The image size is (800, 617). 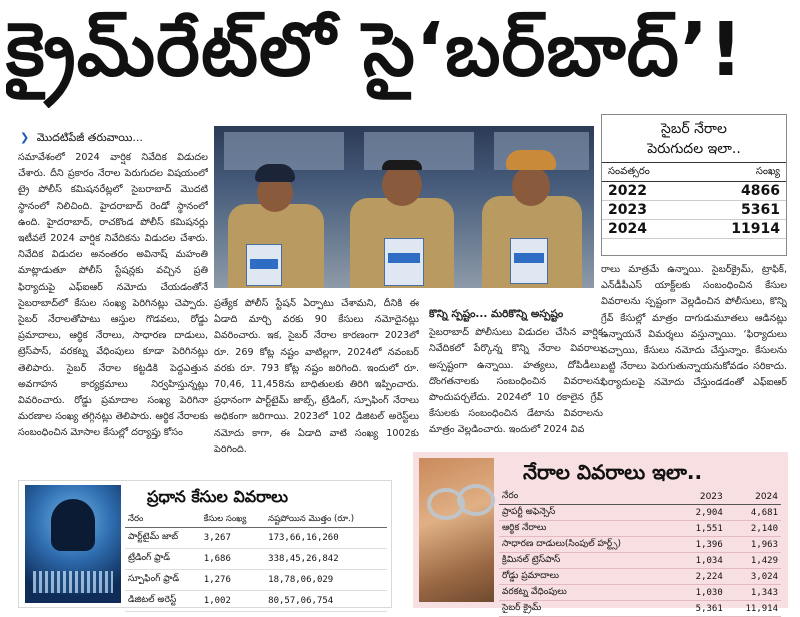 I want to click on column-header-case-count: కేసుల సంఖ్య, so click(x=233, y=520).